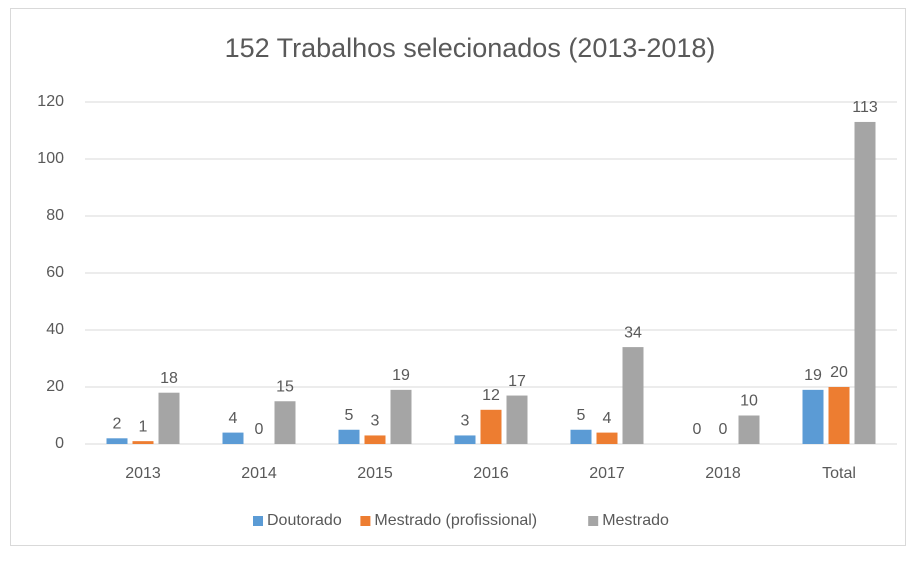 Image resolution: width=920 pixels, height=562 pixels. What do you see at coordinates (117, 424) in the screenshot?
I see `data-label: 2` at bounding box center [117, 424].